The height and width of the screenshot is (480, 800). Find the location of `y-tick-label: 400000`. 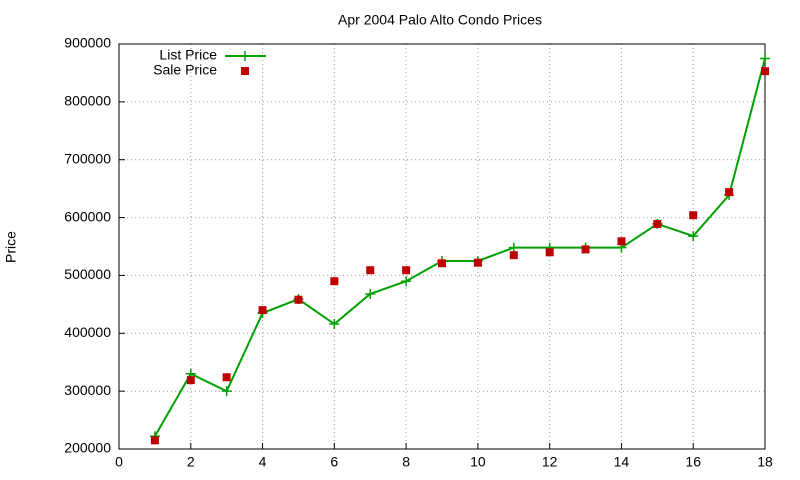

y-tick-label: 400000 is located at coordinates (87, 332).